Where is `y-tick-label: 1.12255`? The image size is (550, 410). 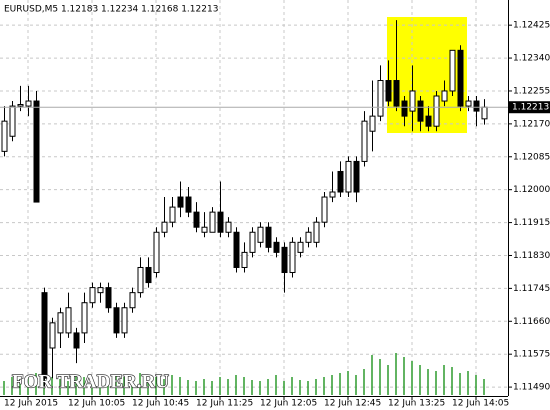
y-tick-label: 1.12255 is located at coordinates (531, 91).